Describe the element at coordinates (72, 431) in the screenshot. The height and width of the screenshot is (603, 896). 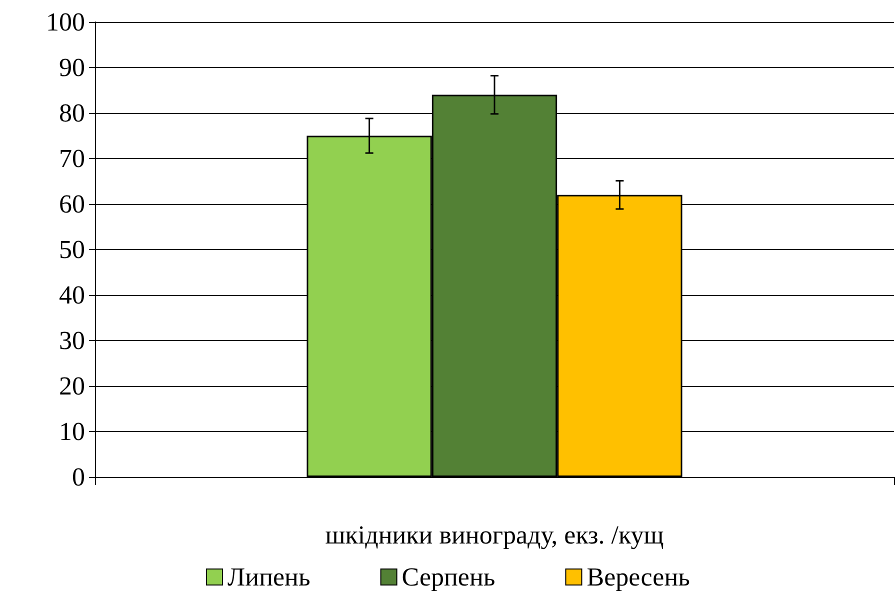
I see `y-tick-label: 10` at that location.